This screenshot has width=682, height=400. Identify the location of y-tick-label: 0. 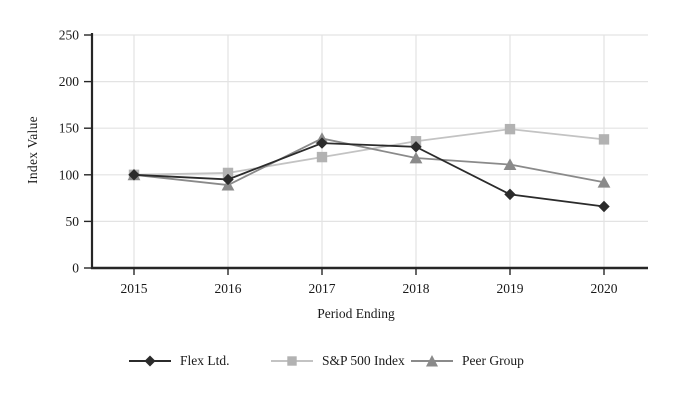
(75, 268).